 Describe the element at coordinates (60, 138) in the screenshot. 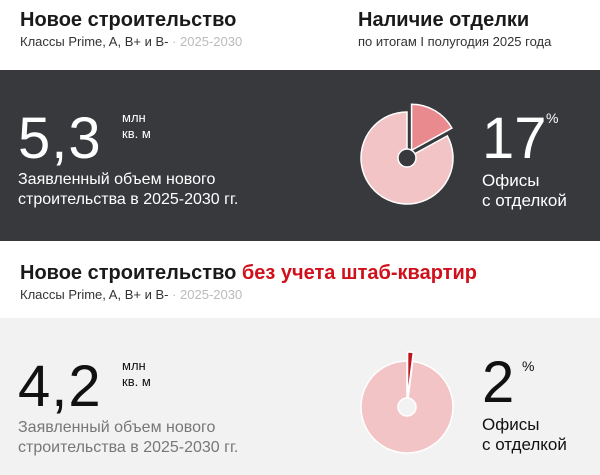

I see `volume-value: 5,3` at that location.